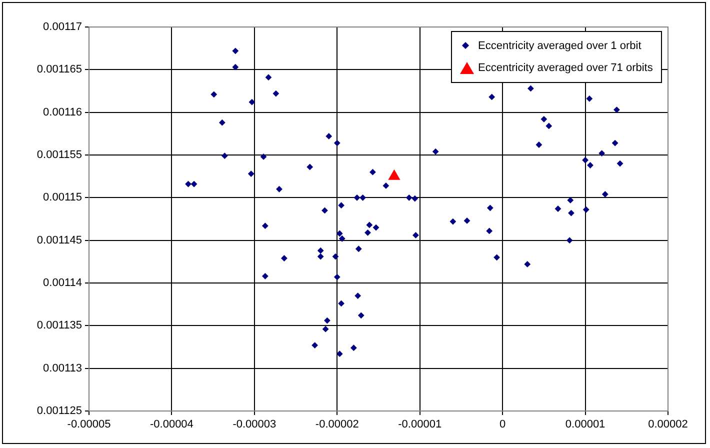 The height and width of the screenshot is (448, 710). Describe the element at coordinates (59, 155) in the screenshot. I see `y-tick-label: 0.001155` at that location.